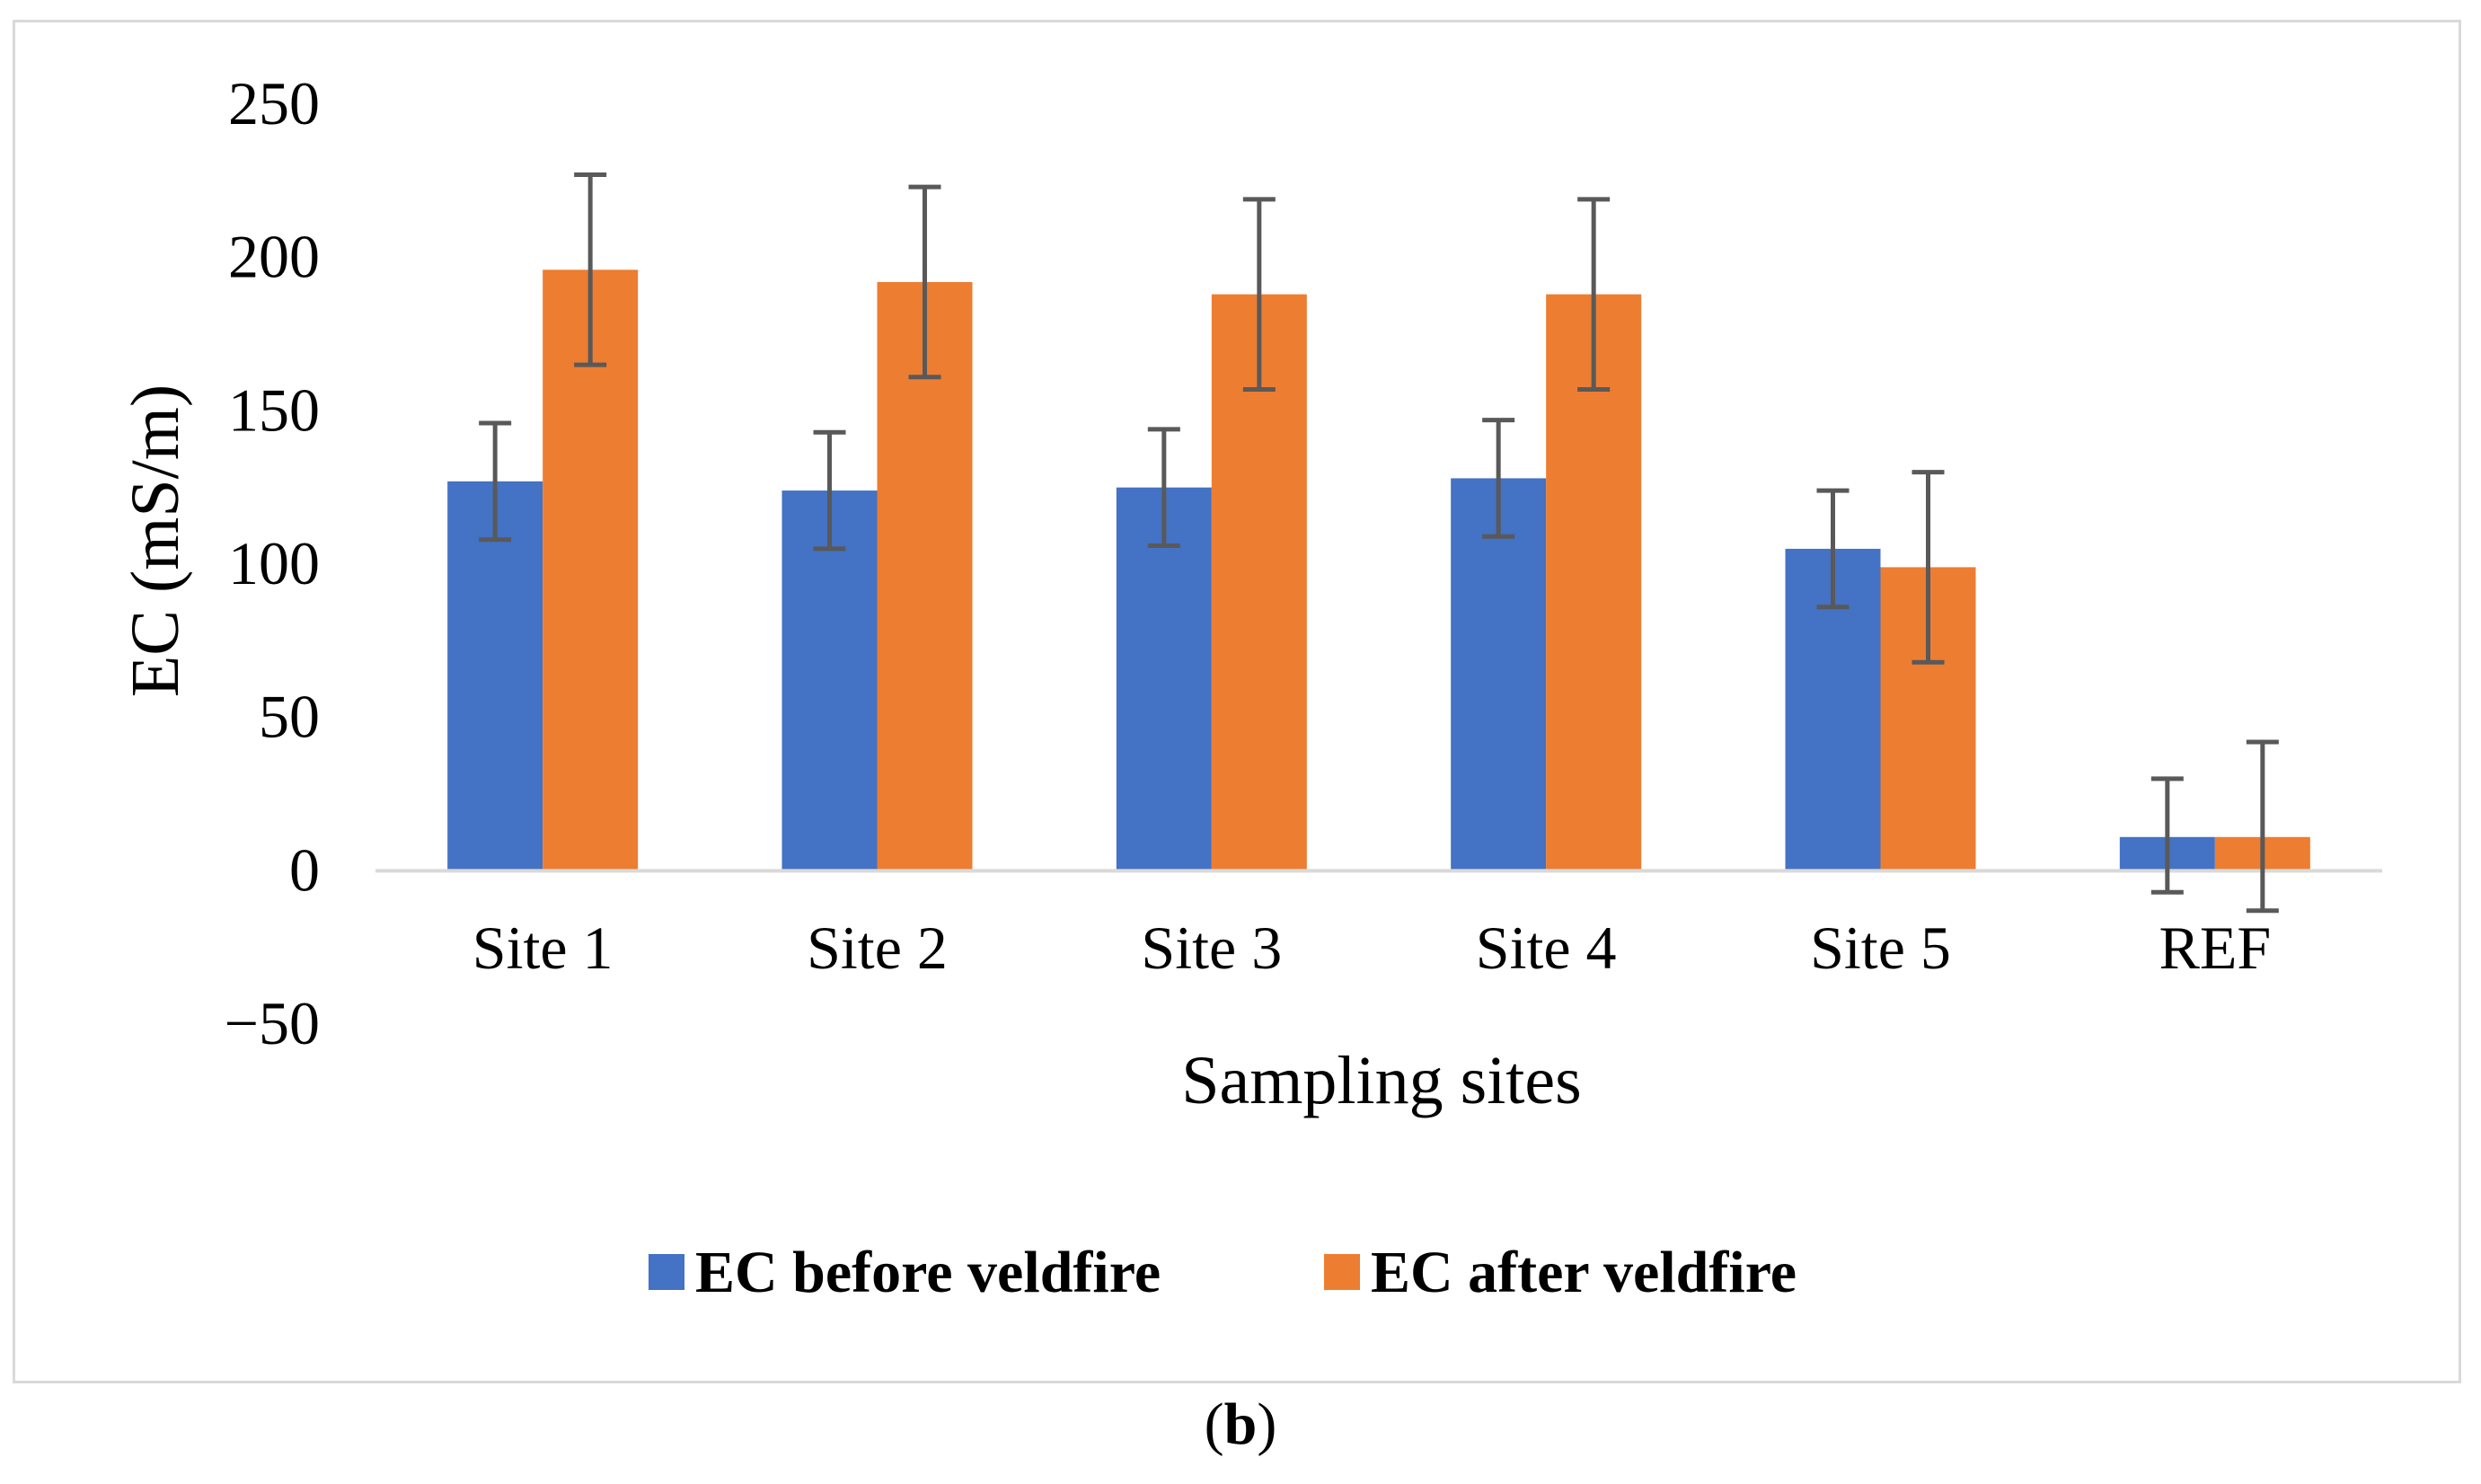 The width and height of the screenshot is (2481, 1484). What do you see at coordinates (274, 410) in the screenshot?
I see `y-tick-label: 150` at bounding box center [274, 410].